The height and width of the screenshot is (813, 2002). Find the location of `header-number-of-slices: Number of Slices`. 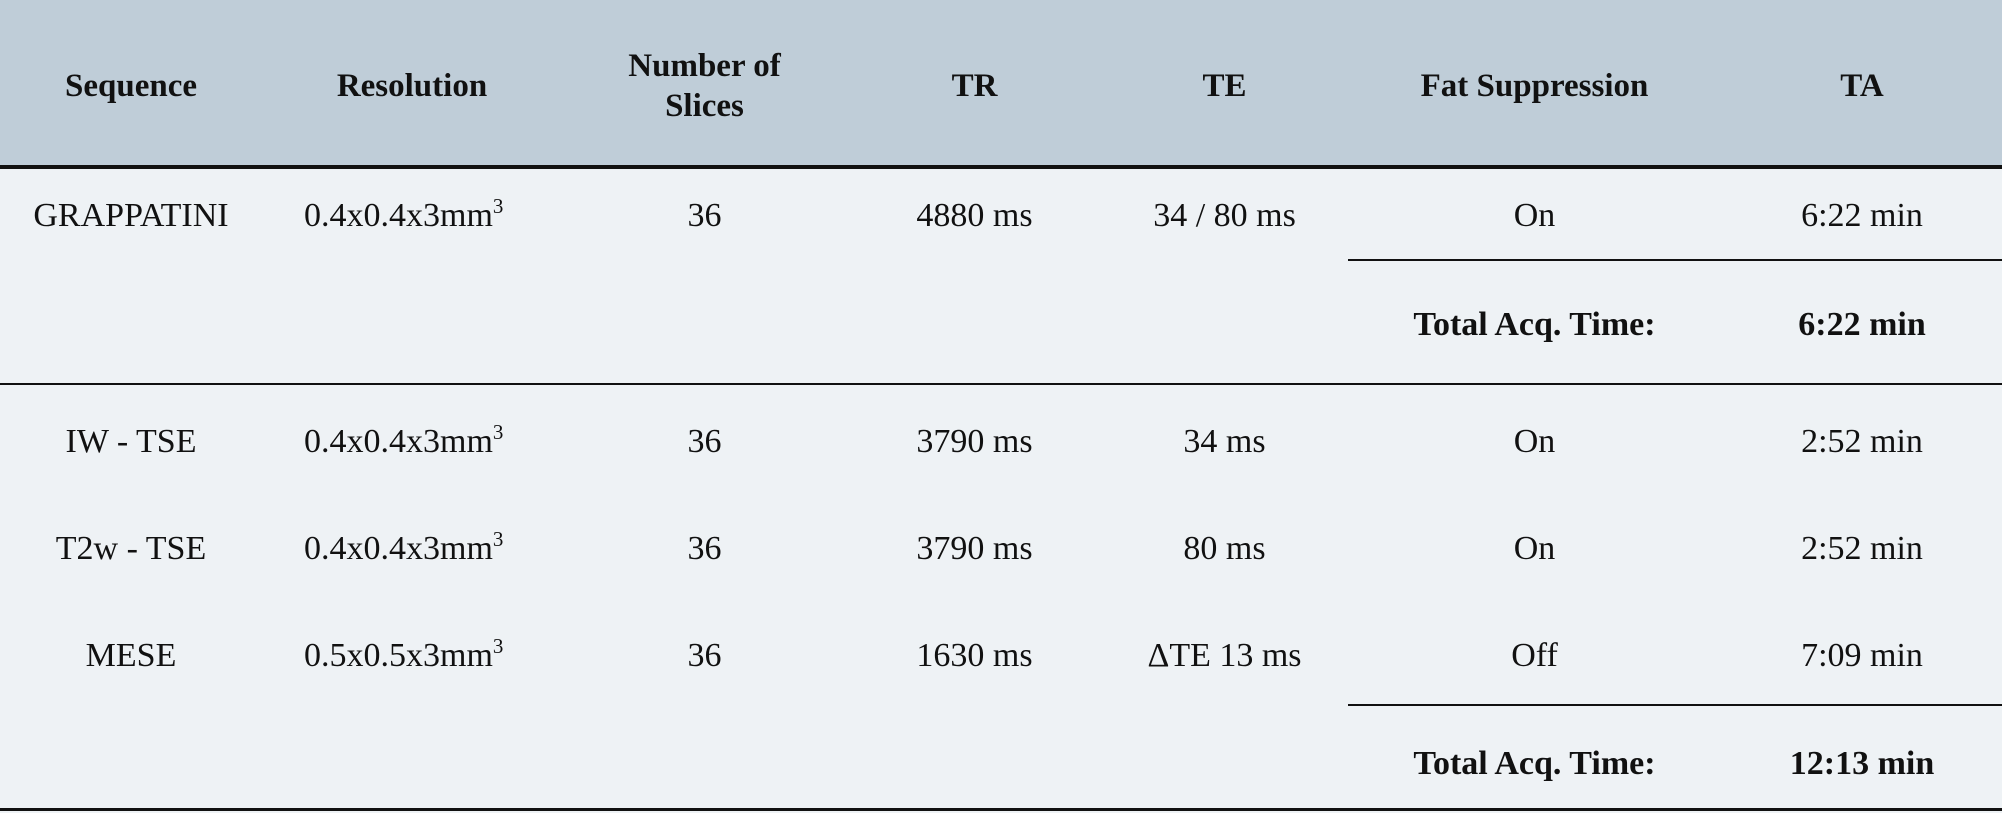

header-number-of-slices: Number of Slices is located at coordinates (704, 86).